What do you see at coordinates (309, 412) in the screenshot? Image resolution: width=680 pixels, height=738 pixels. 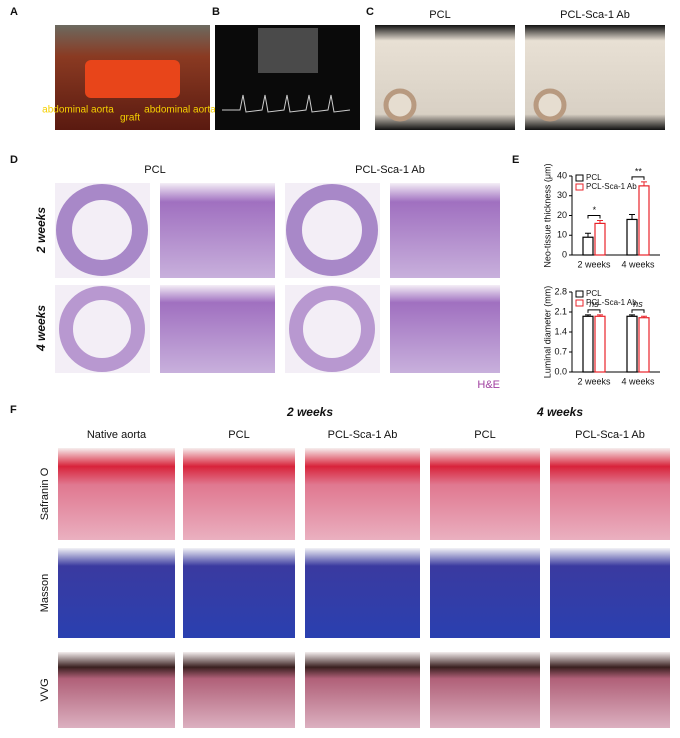 I see `group-label: 2 weeks` at bounding box center [309, 412].